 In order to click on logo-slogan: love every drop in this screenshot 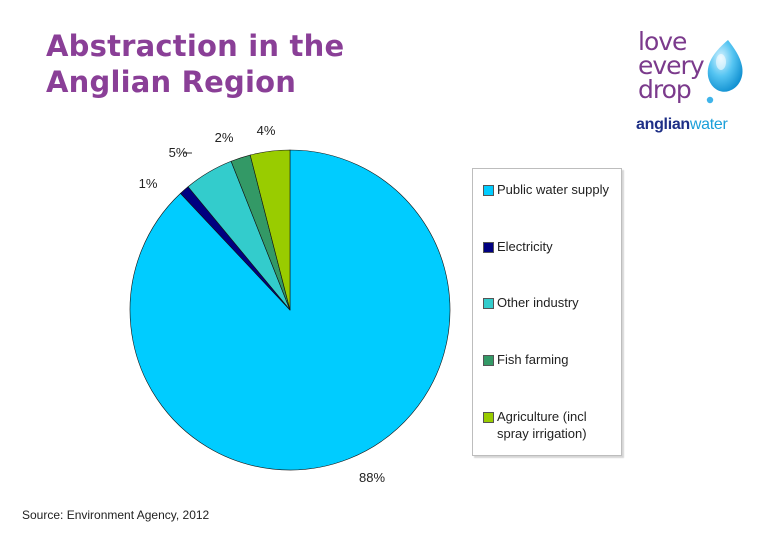, I will do `click(671, 65)`.